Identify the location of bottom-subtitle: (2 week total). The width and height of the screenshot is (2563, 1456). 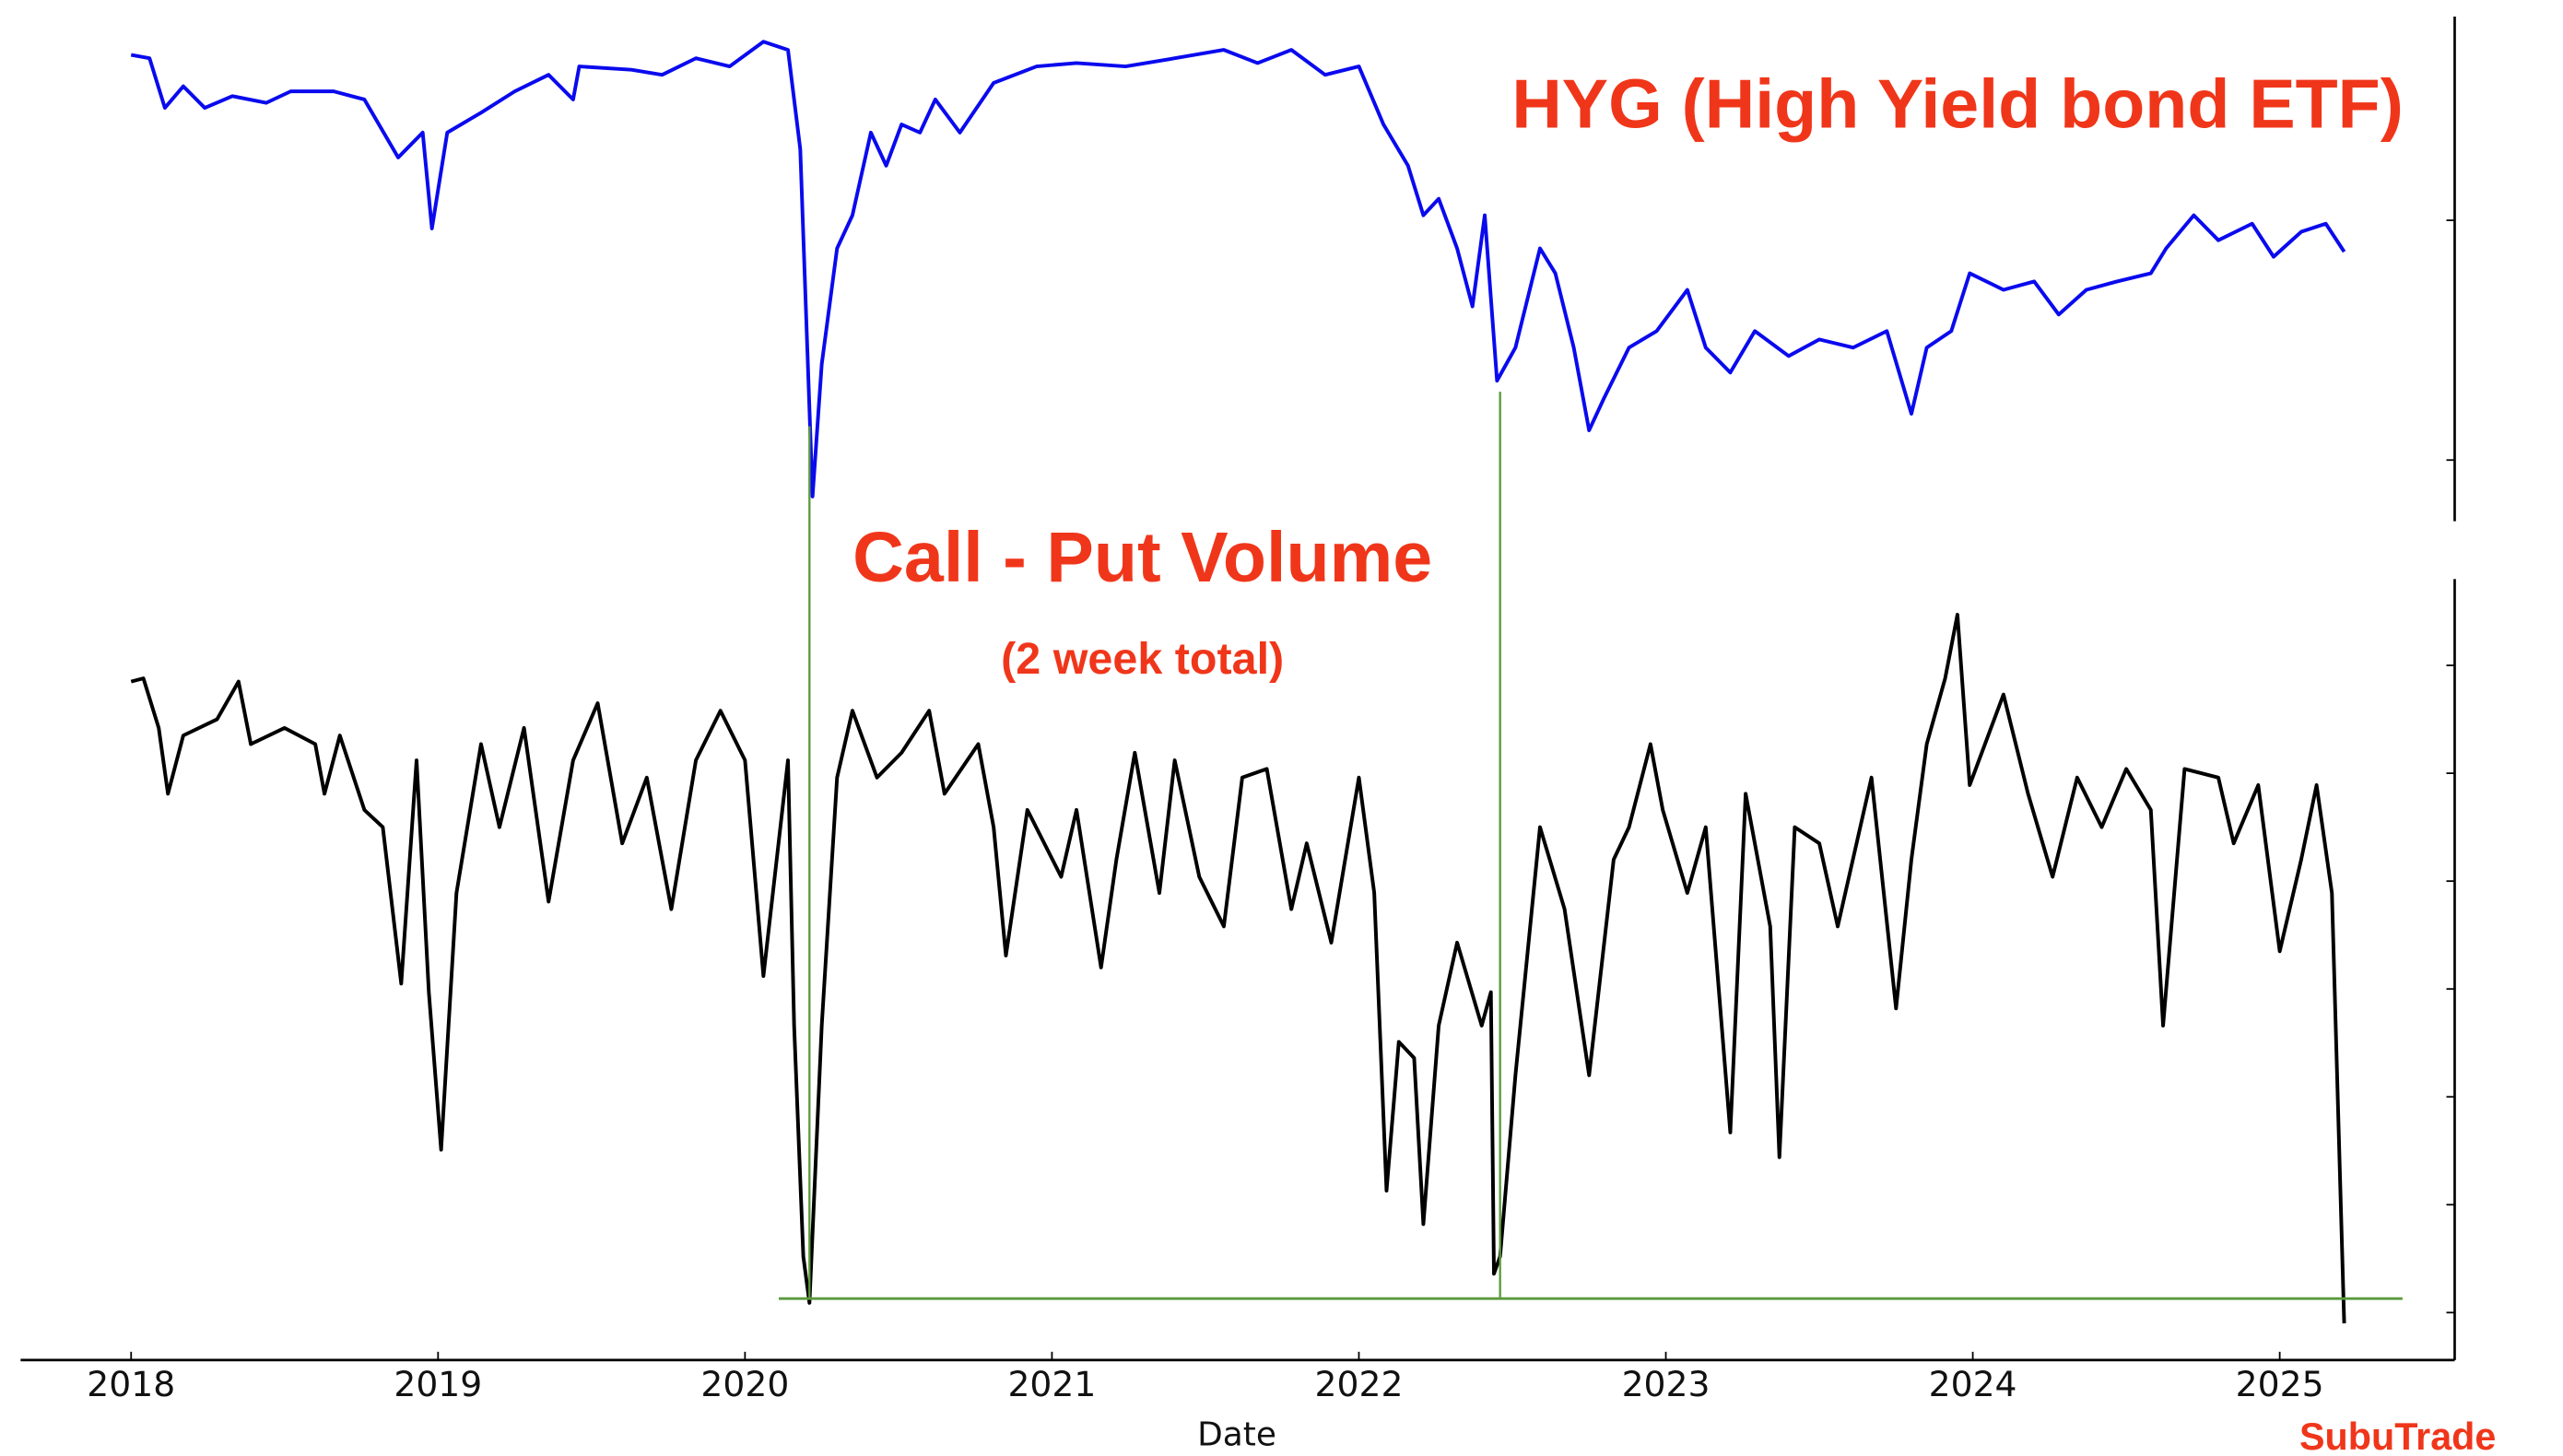
(1143, 659).